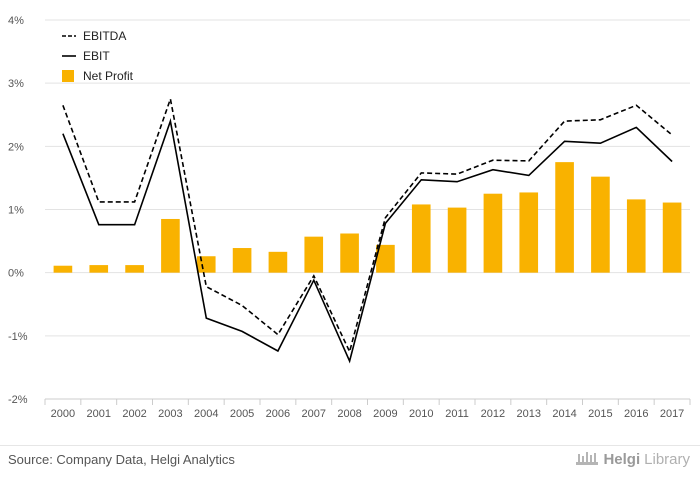 Image resolution: width=700 pixels, height=483 pixels. What do you see at coordinates (636, 414) in the screenshot?
I see `x-tick-label: 2016` at bounding box center [636, 414].